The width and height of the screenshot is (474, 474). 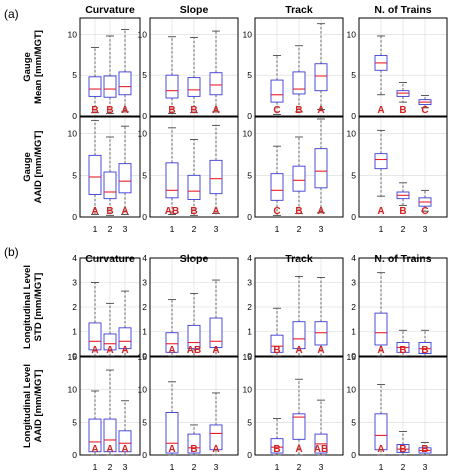 I want to click on box-3: AB, so click(x=321, y=427).